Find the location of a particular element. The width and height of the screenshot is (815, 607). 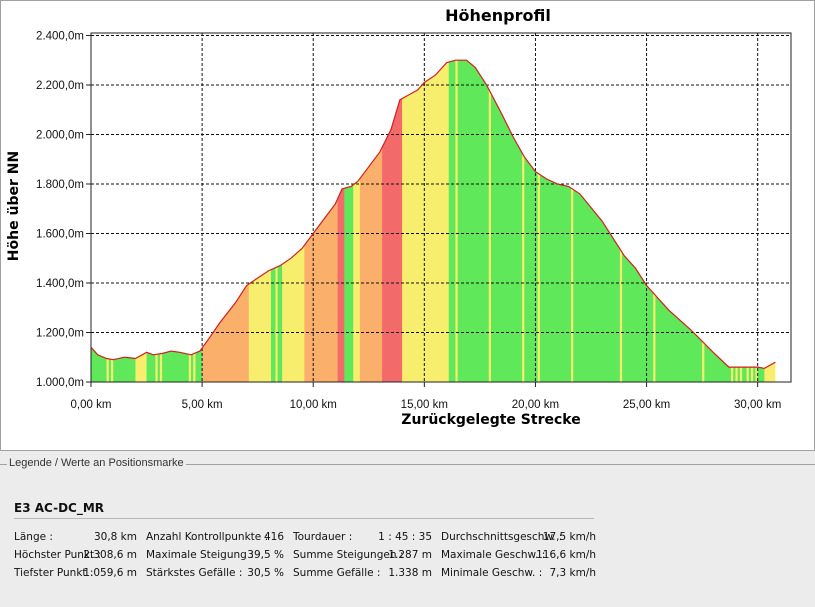

x-tick-label: 10,00 km is located at coordinates (313, 405).